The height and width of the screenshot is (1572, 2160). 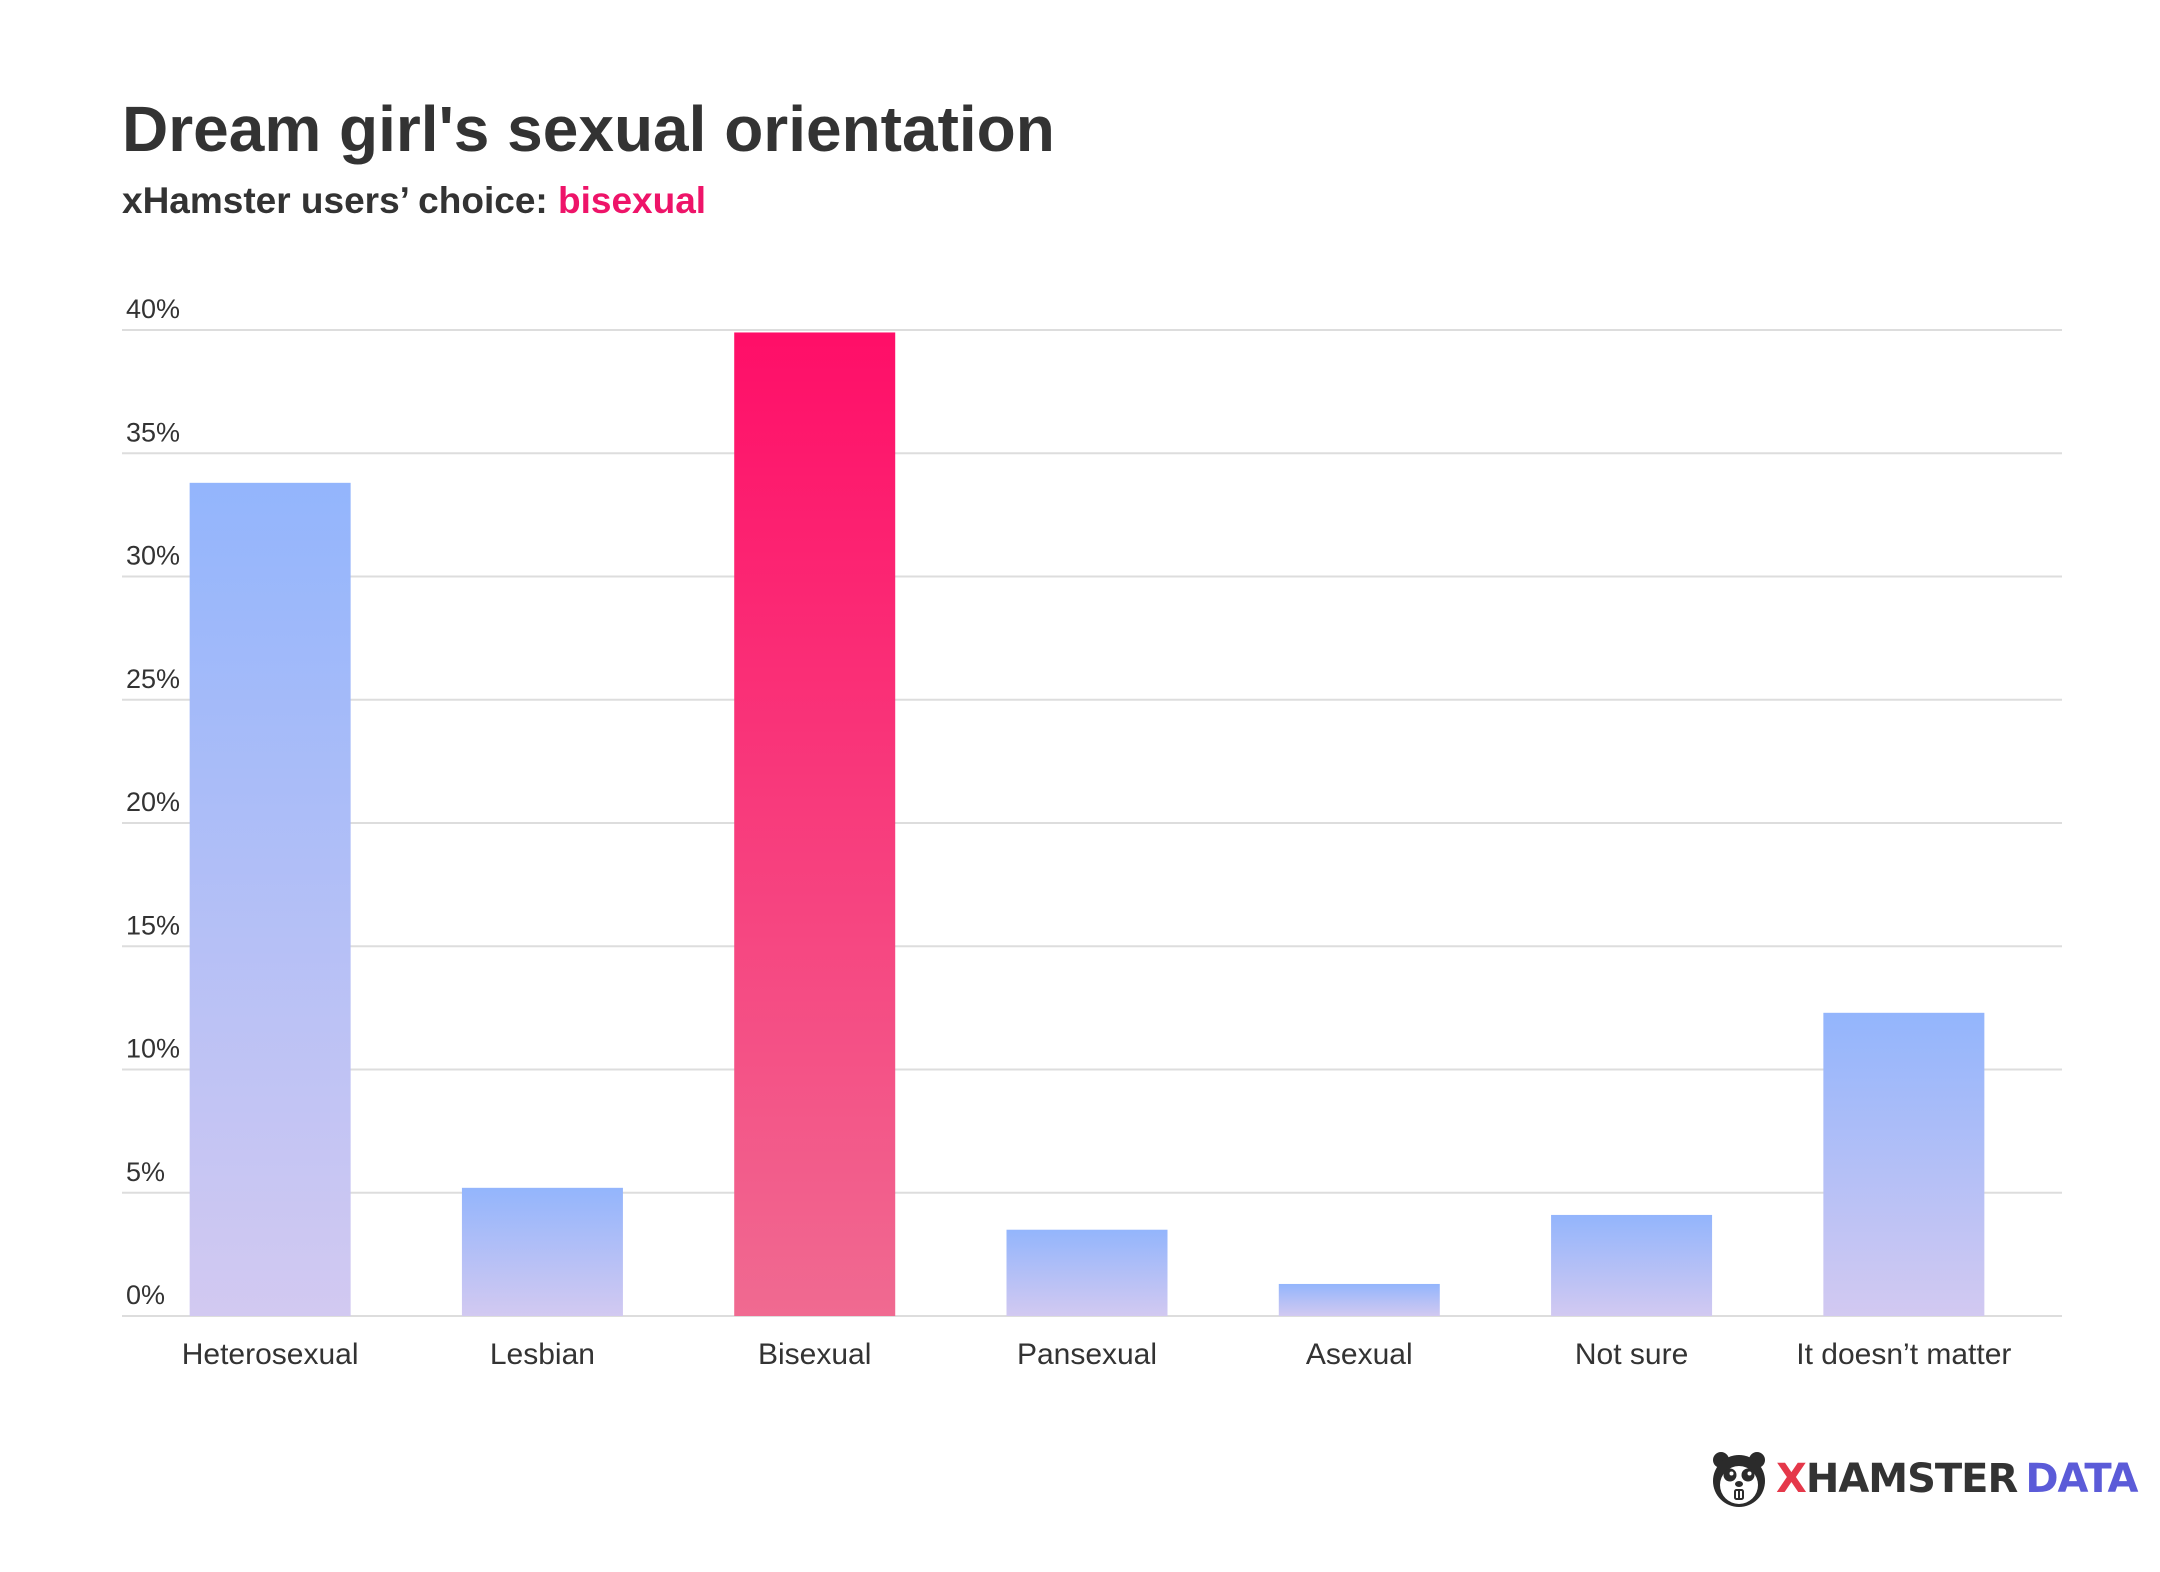 I want to click on y-tick-label: 0%, so click(x=145, y=1295).